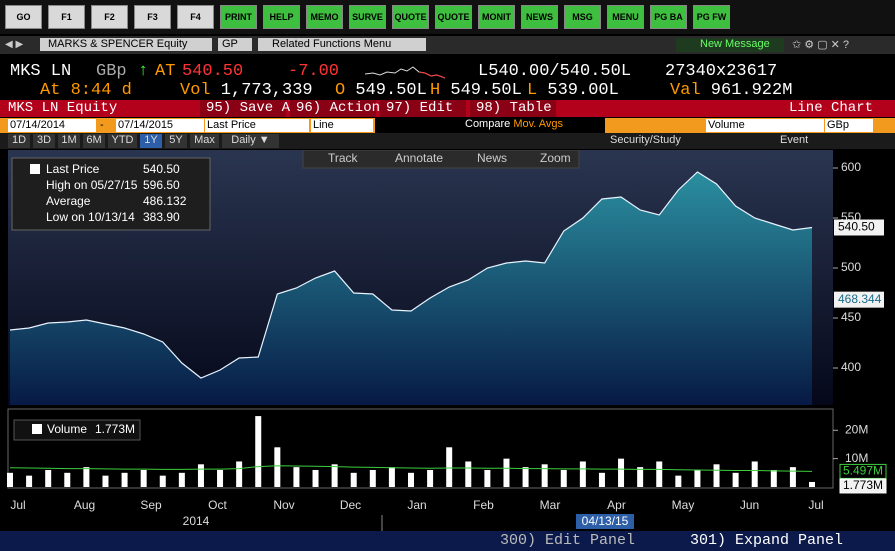 The height and width of the screenshot is (551, 895). I want to click on chart-currency: GBp, so click(849, 125).